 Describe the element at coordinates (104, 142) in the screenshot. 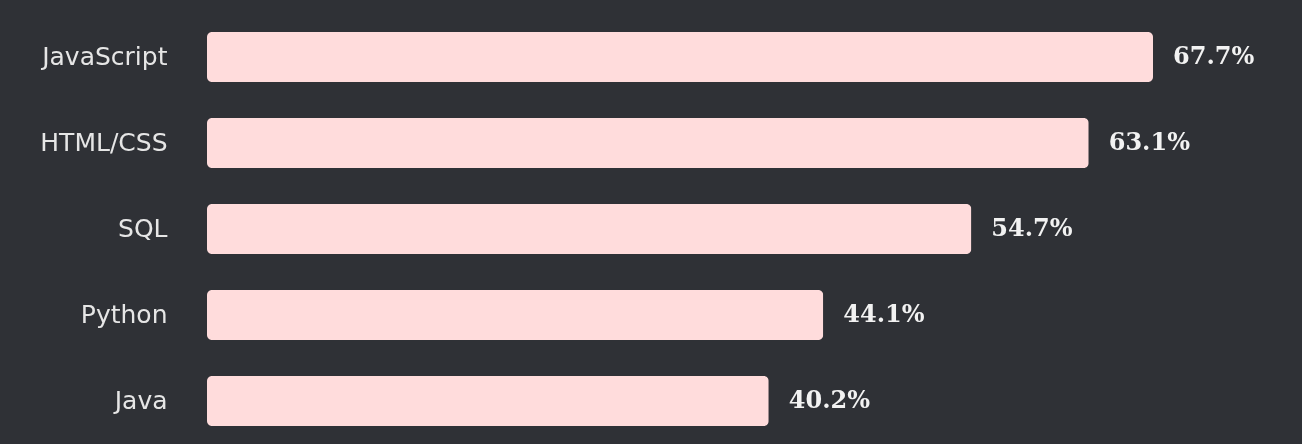

I see `y-tick-label: HTML/CSS` at that location.